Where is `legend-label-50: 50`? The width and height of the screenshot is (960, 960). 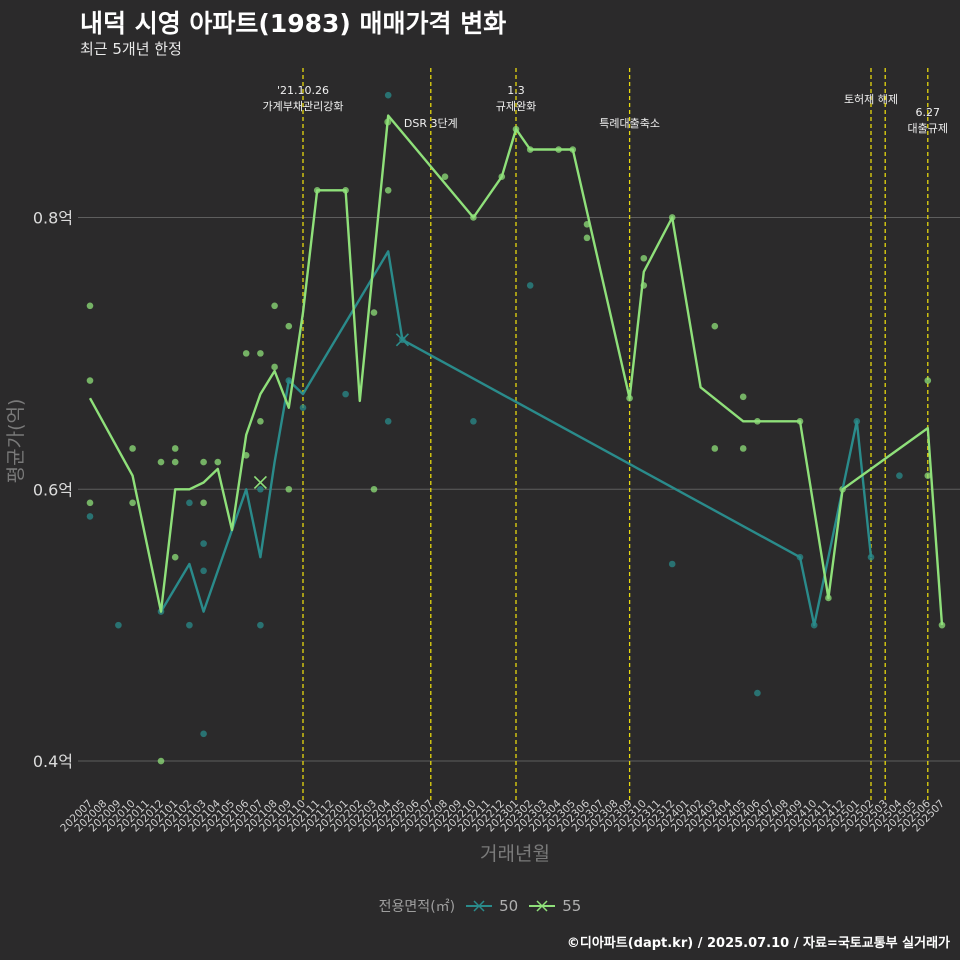
legend-label-50: 50 is located at coordinates (509, 906).